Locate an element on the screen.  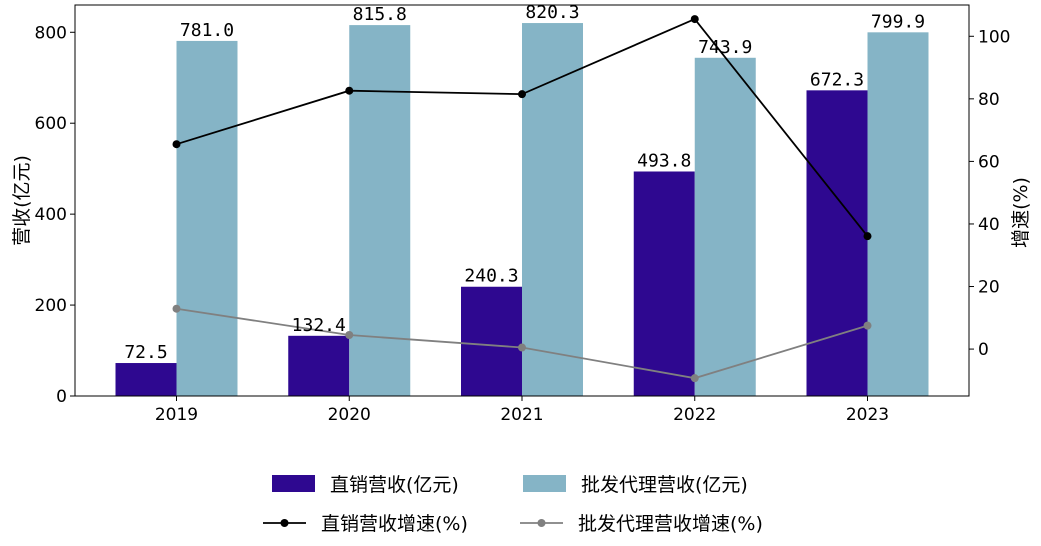
y-axis-label: 营收(亿元) is located at coordinates (22, 200).